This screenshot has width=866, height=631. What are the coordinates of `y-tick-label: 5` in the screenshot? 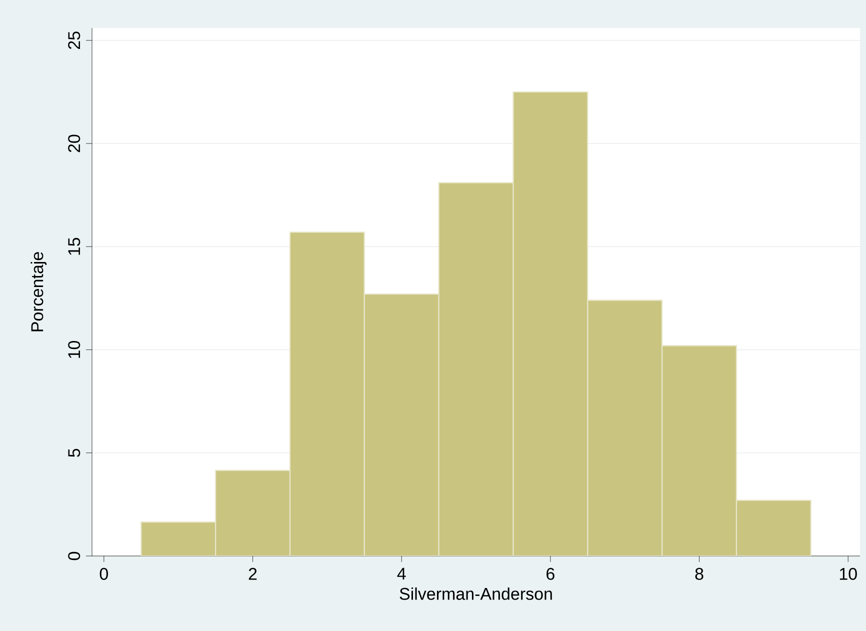 It's located at (74, 452).